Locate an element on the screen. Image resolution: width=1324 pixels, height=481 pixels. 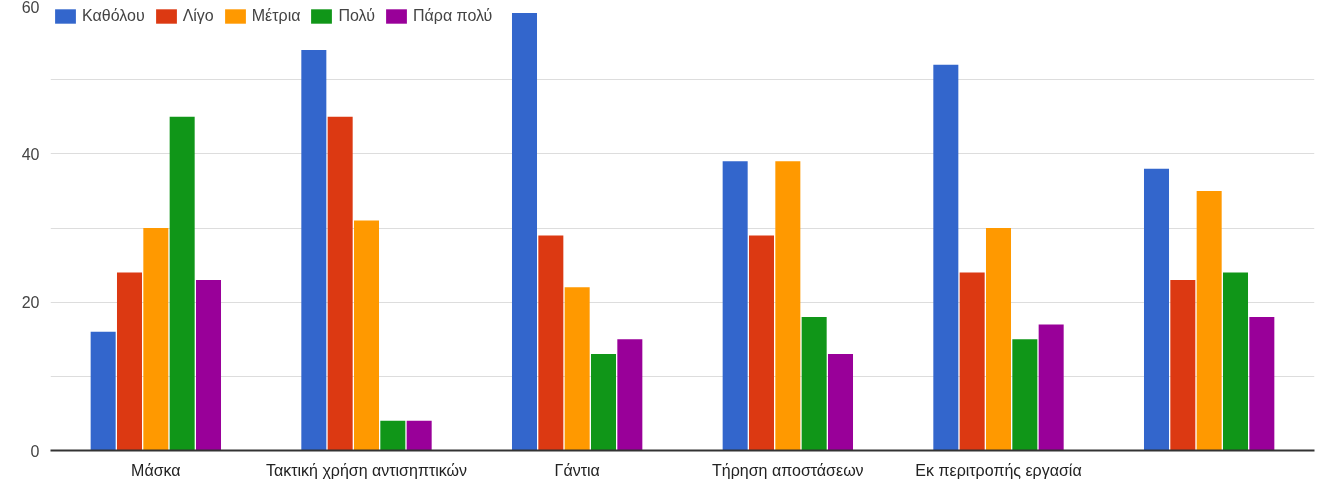
legend-label: Πάρα πολύ is located at coordinates (452, 16).